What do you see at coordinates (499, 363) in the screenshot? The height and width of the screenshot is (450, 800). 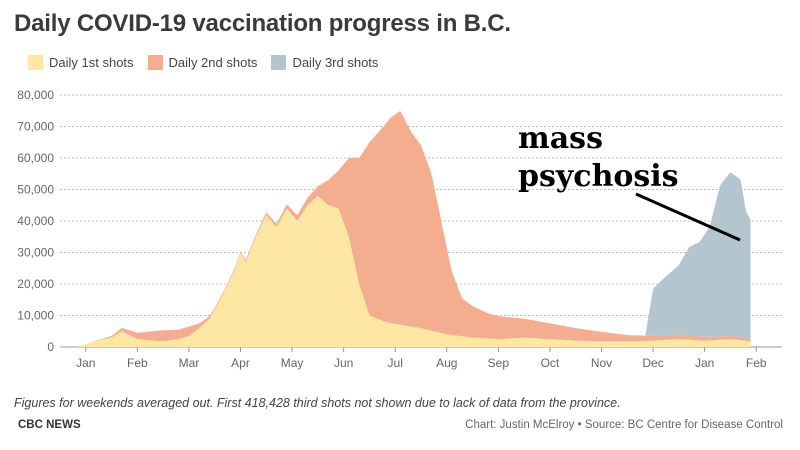 I see `x-tick-label: Sep` at bounding box center [499, 363].